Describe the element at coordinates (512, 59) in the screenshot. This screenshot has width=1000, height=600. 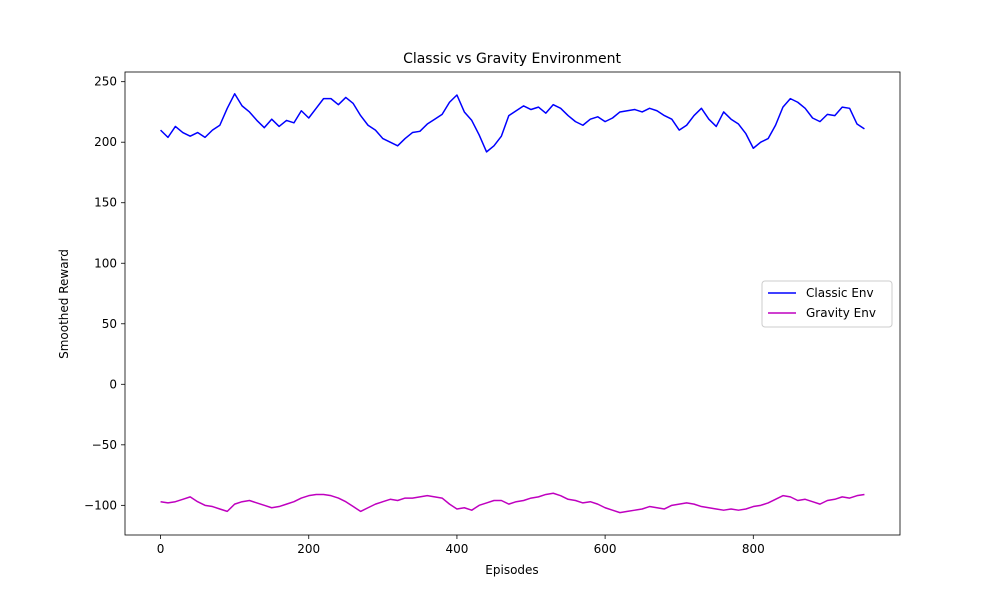
I see `chart-title: Classic vs Gravity Environment` at that location.